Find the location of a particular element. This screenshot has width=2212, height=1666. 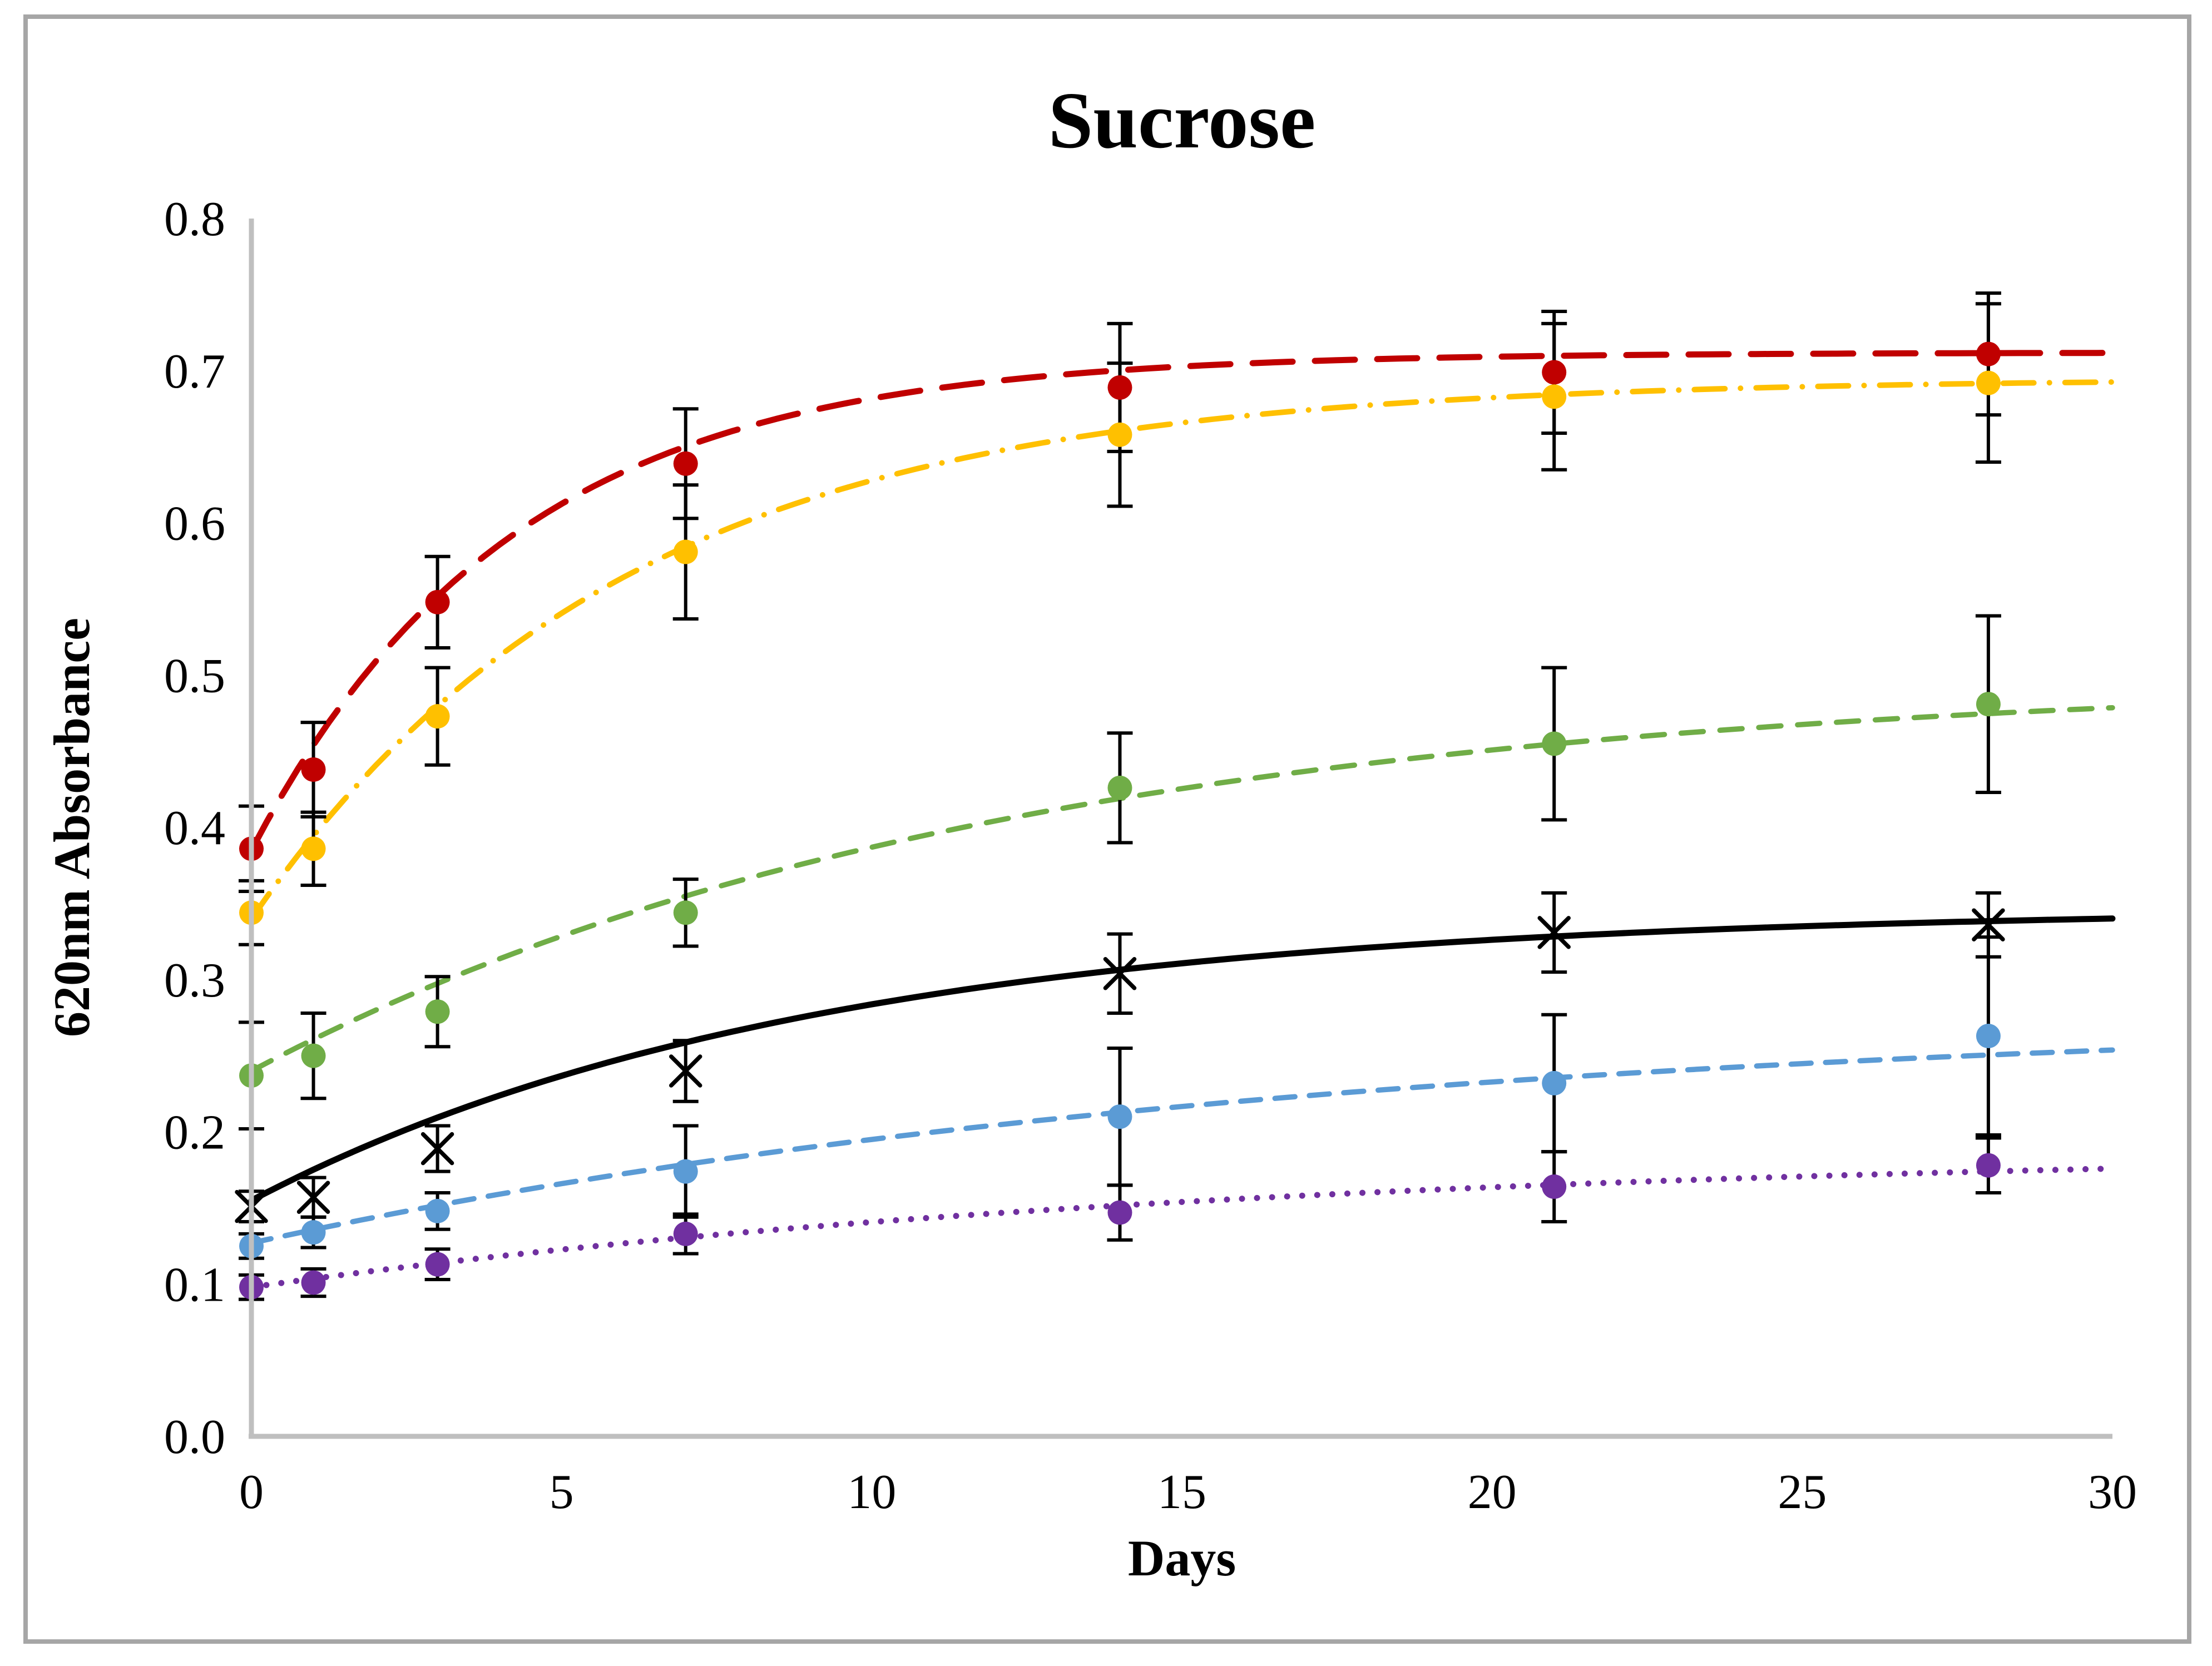

chart-title: Sucrose is located at coordinates (1182, 121).